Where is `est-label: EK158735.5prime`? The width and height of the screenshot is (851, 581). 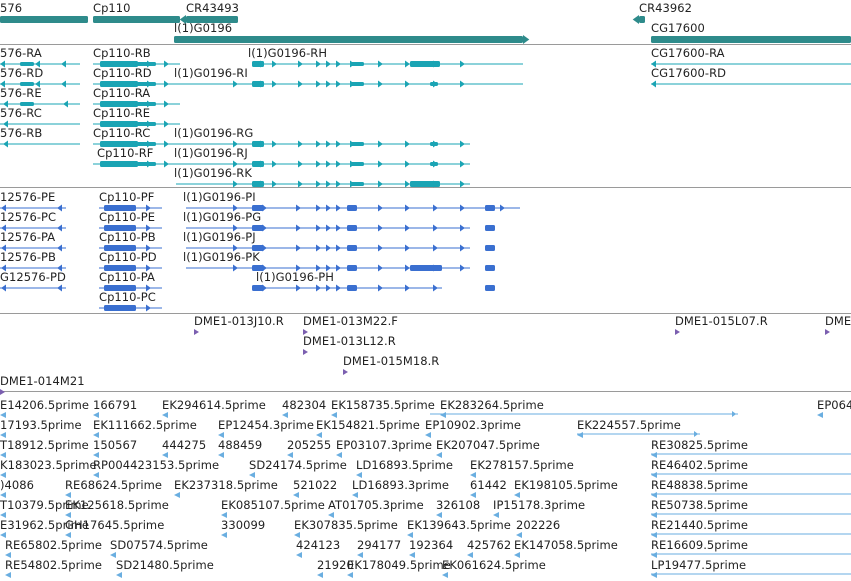 est-label: EK158735.5prime is located at coordinates (383, 405).